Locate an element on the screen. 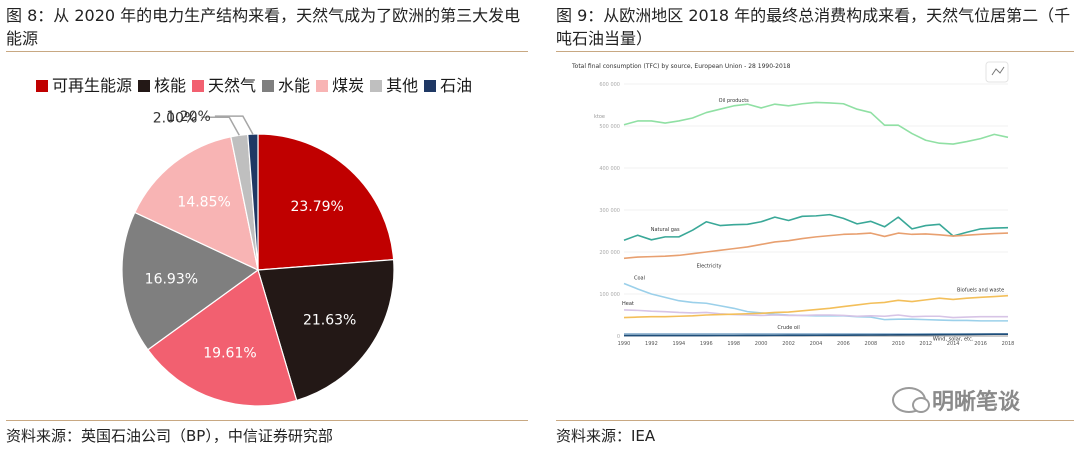 The width and height of the screenshot is (1080, 449). x-tick-label: 2018 is located at coordinates (1008, 344).